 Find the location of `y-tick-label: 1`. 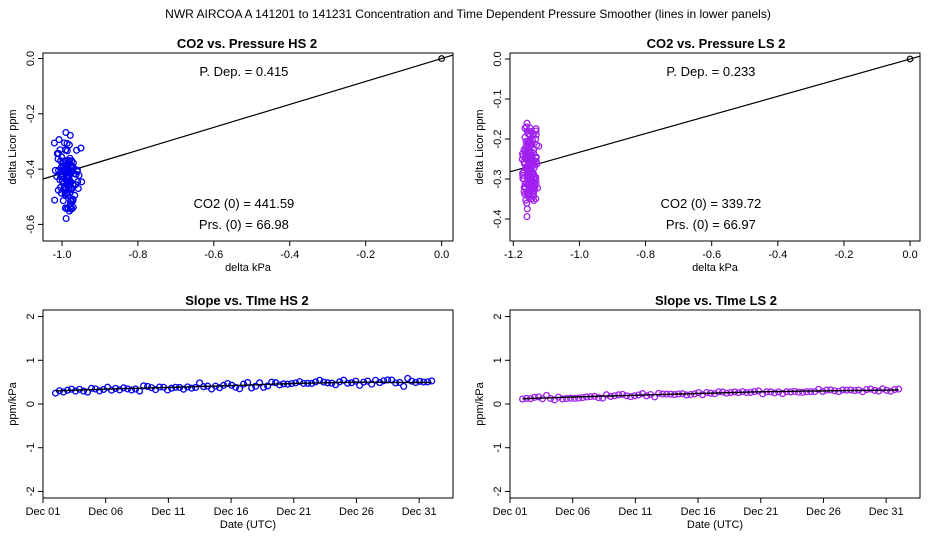

y-tick-label: 1 is located at coordinates (498, 360).